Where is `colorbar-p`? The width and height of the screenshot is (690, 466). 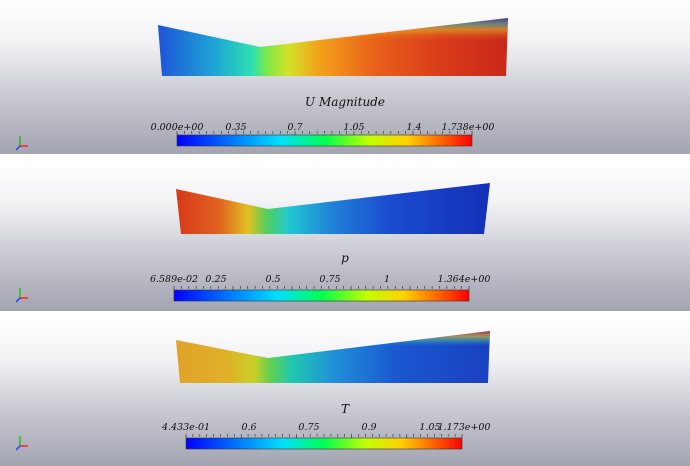 colorbar-p is located at coordinates (321, 294).